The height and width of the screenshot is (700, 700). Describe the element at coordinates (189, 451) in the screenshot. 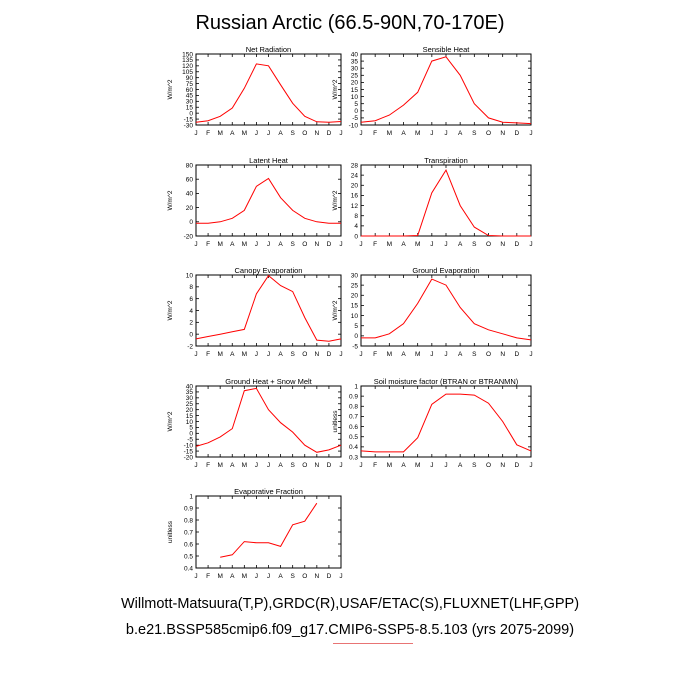

I see `y-tick-label: -15` at that location.